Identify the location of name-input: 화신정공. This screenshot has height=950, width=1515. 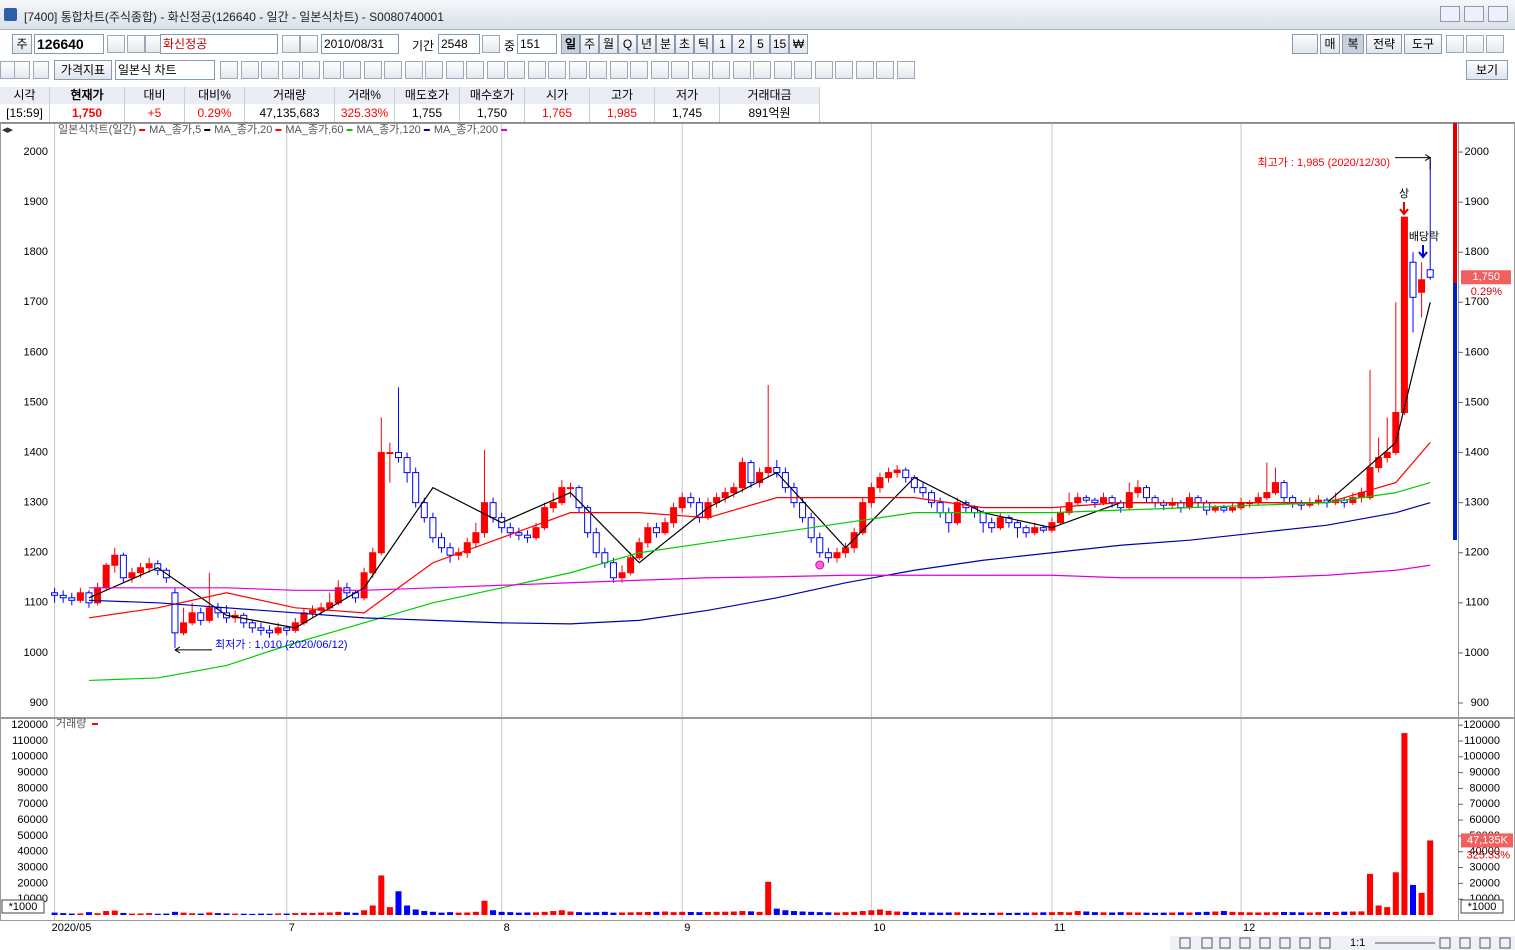
(219, 44).